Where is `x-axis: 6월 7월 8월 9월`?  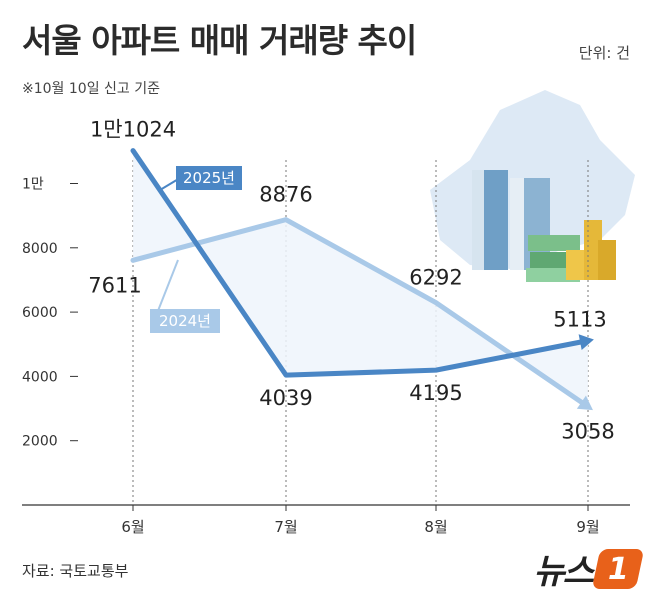 x-axis: 6월 7월 8월 9월 is located at coordinates (326, 520).